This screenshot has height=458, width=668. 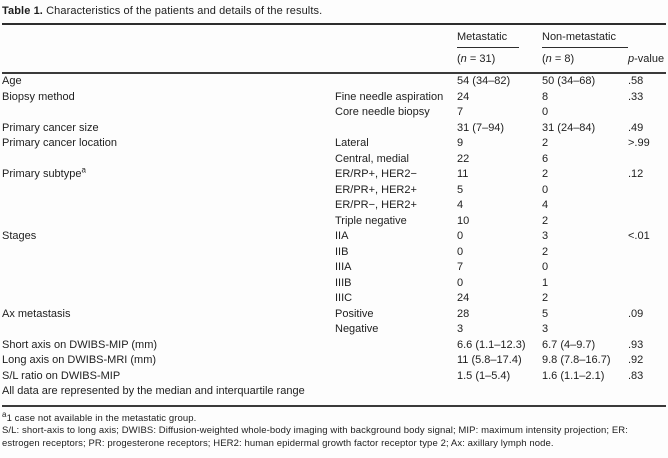 I want to click on cell-sublabel: IIIA, so click(x=343, y=267).